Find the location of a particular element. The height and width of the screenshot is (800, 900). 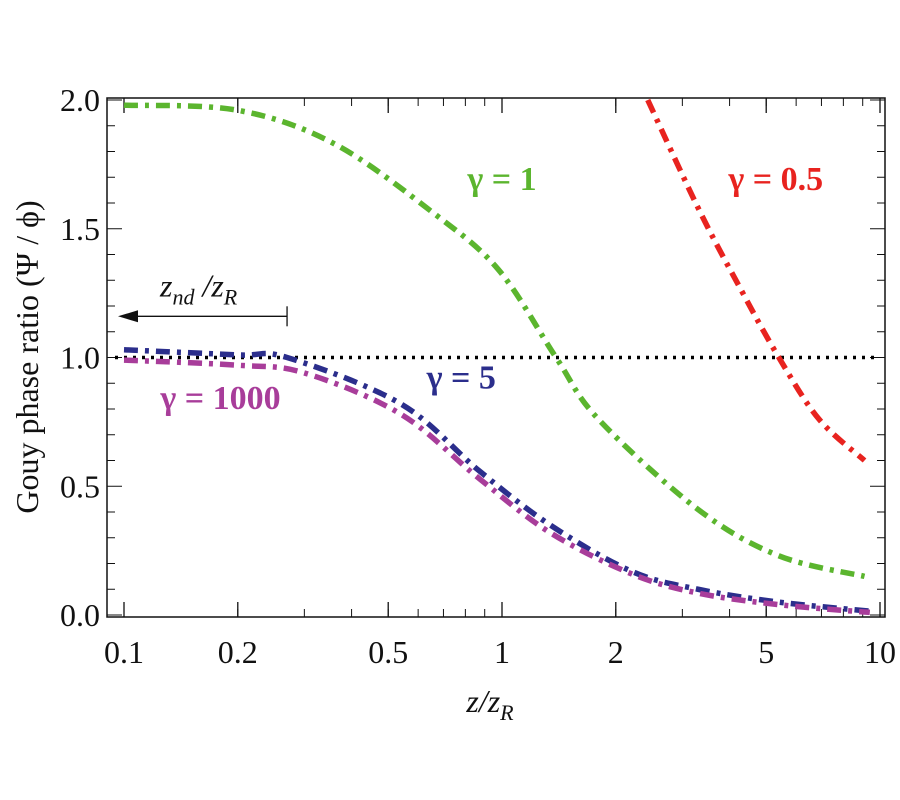

series-label-1: γ = 0.5 is located at coordinates (775, 179).